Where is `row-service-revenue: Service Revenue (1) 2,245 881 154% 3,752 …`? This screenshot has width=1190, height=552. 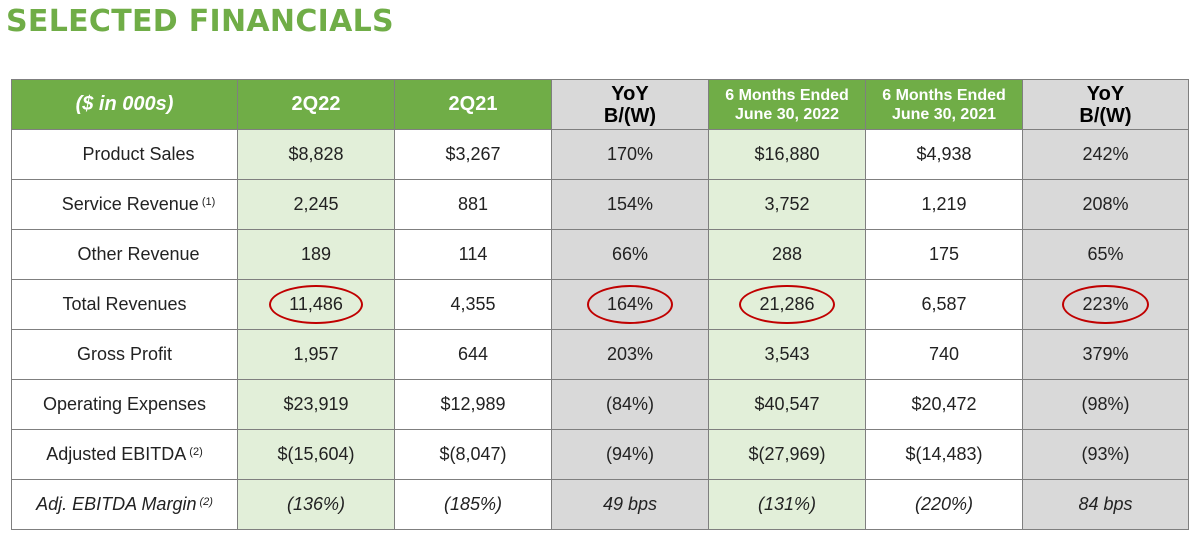 row-service-revenue: Service Revenue (1) 2,245 881 154% 3,752 … is located at coordinates (600, 204).